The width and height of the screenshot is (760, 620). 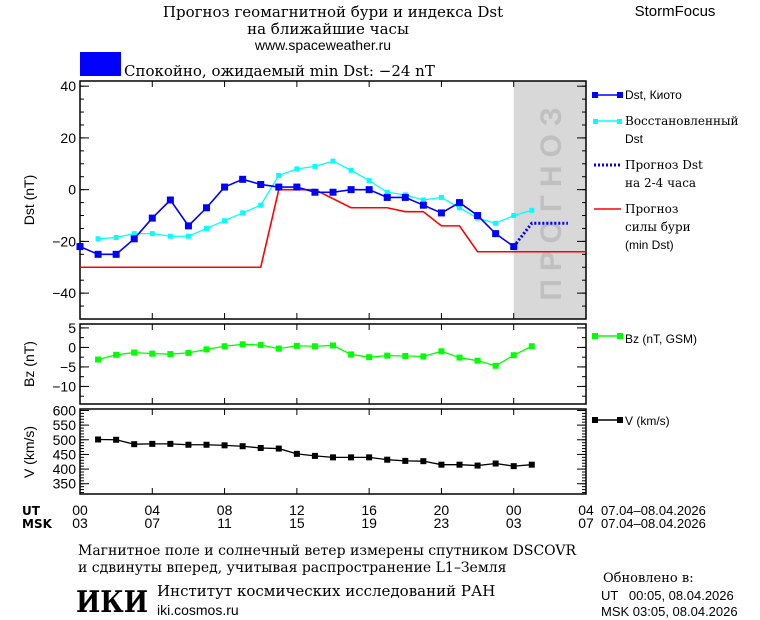 I want to click on legend-storm-label-2: силы бури, so click(x=658, y=227).